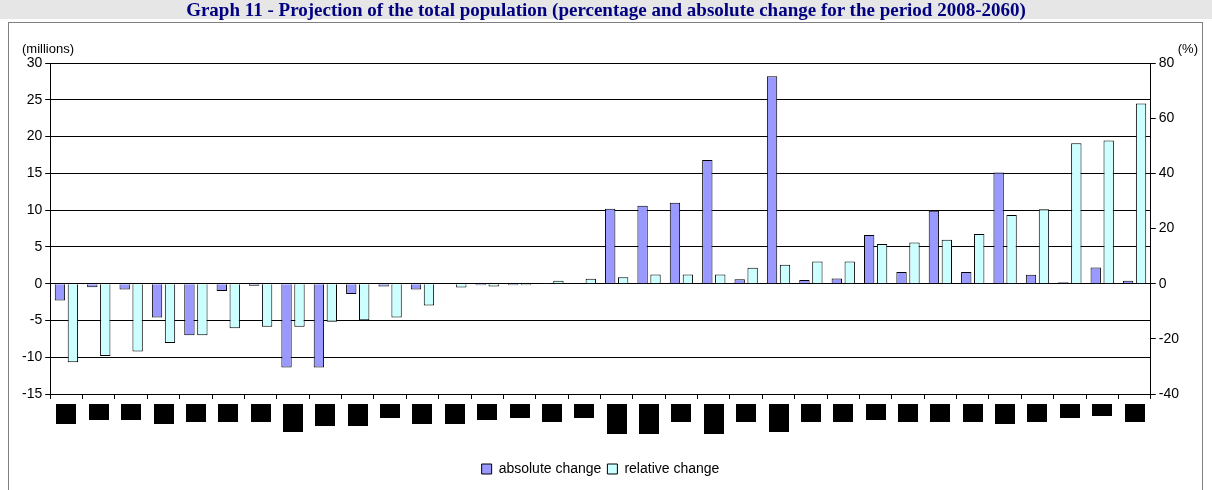  I want to click on y-axis-title: (millions), so click(48, 48).